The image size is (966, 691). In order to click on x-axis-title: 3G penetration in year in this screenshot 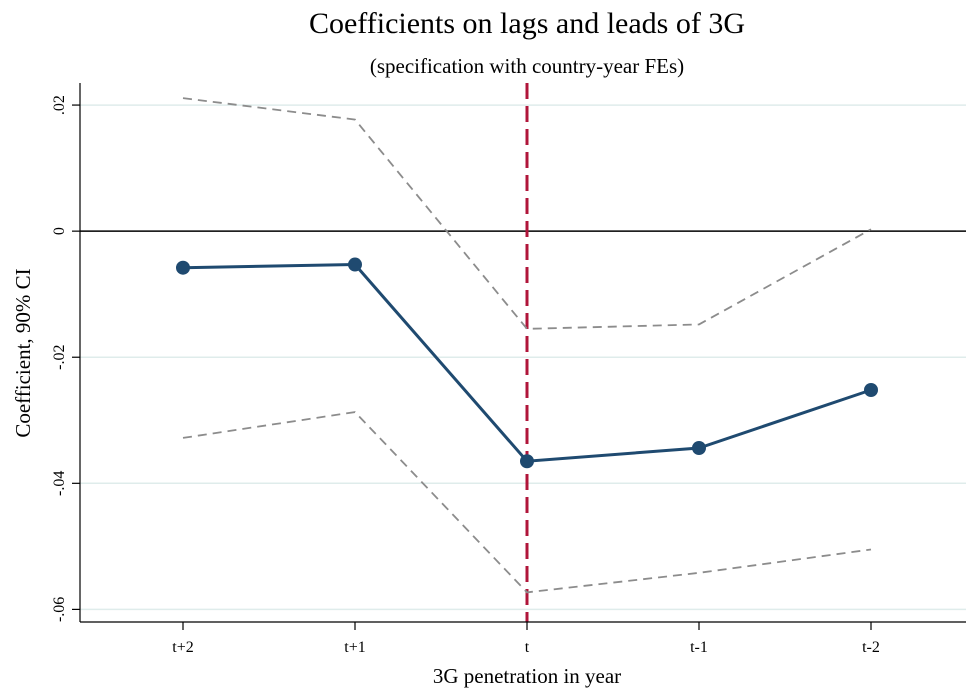, I will do `click(527, 676)`.